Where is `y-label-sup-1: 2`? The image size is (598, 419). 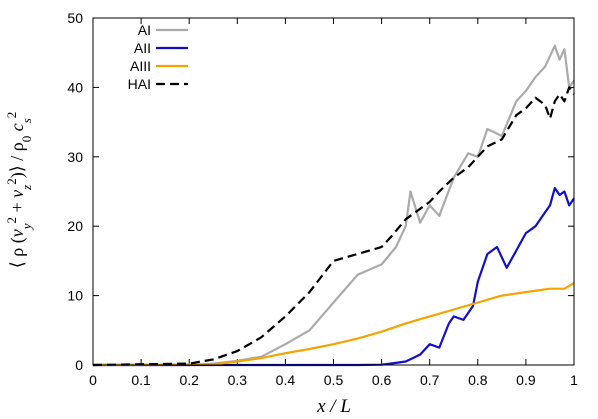
y-label-sup-1: 2 is located at coordinates (11, 220).